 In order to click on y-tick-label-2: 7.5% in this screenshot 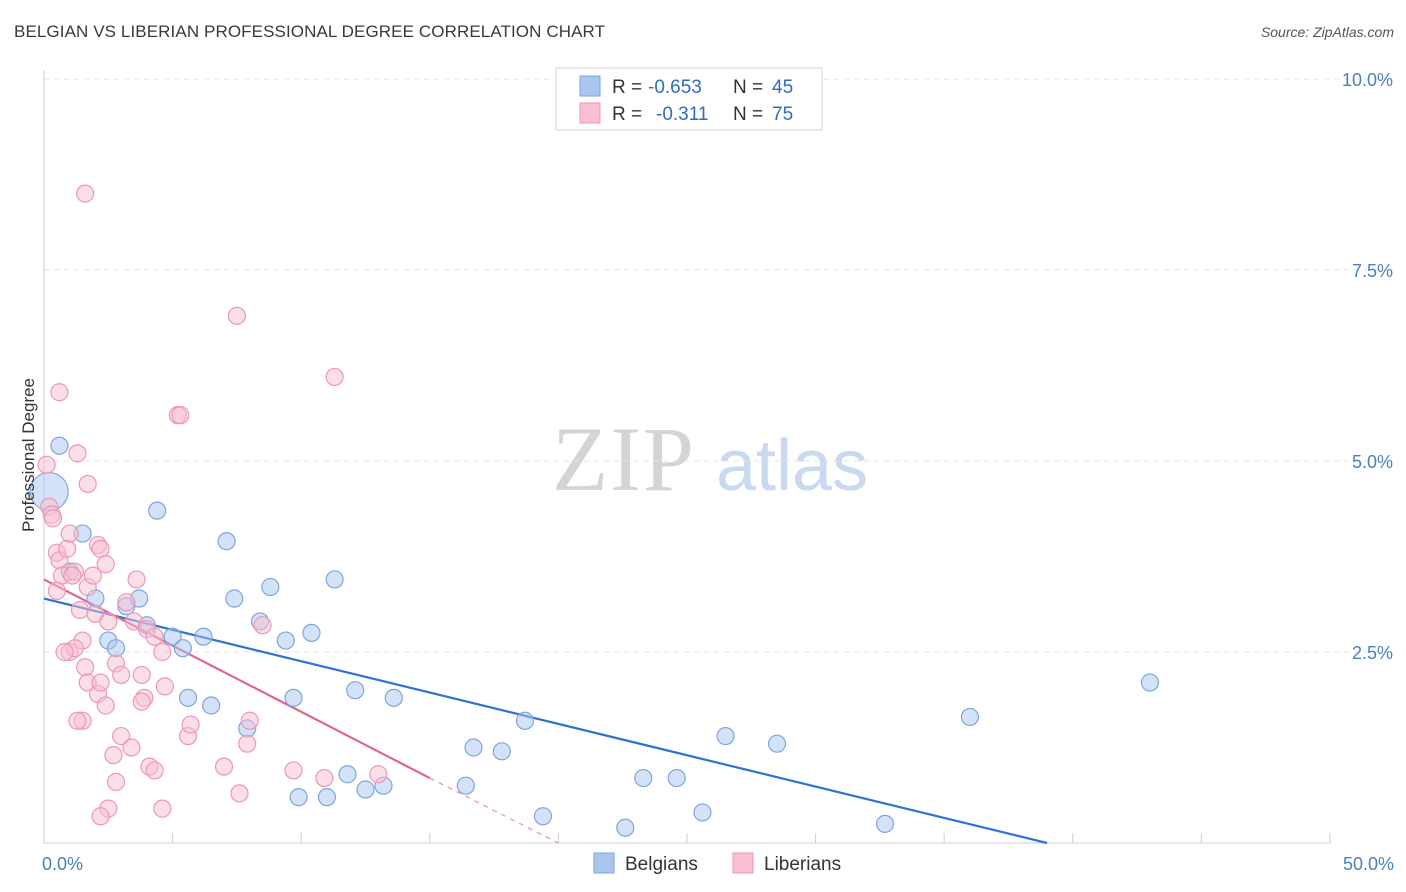, I will do `click(1372, 271)`.